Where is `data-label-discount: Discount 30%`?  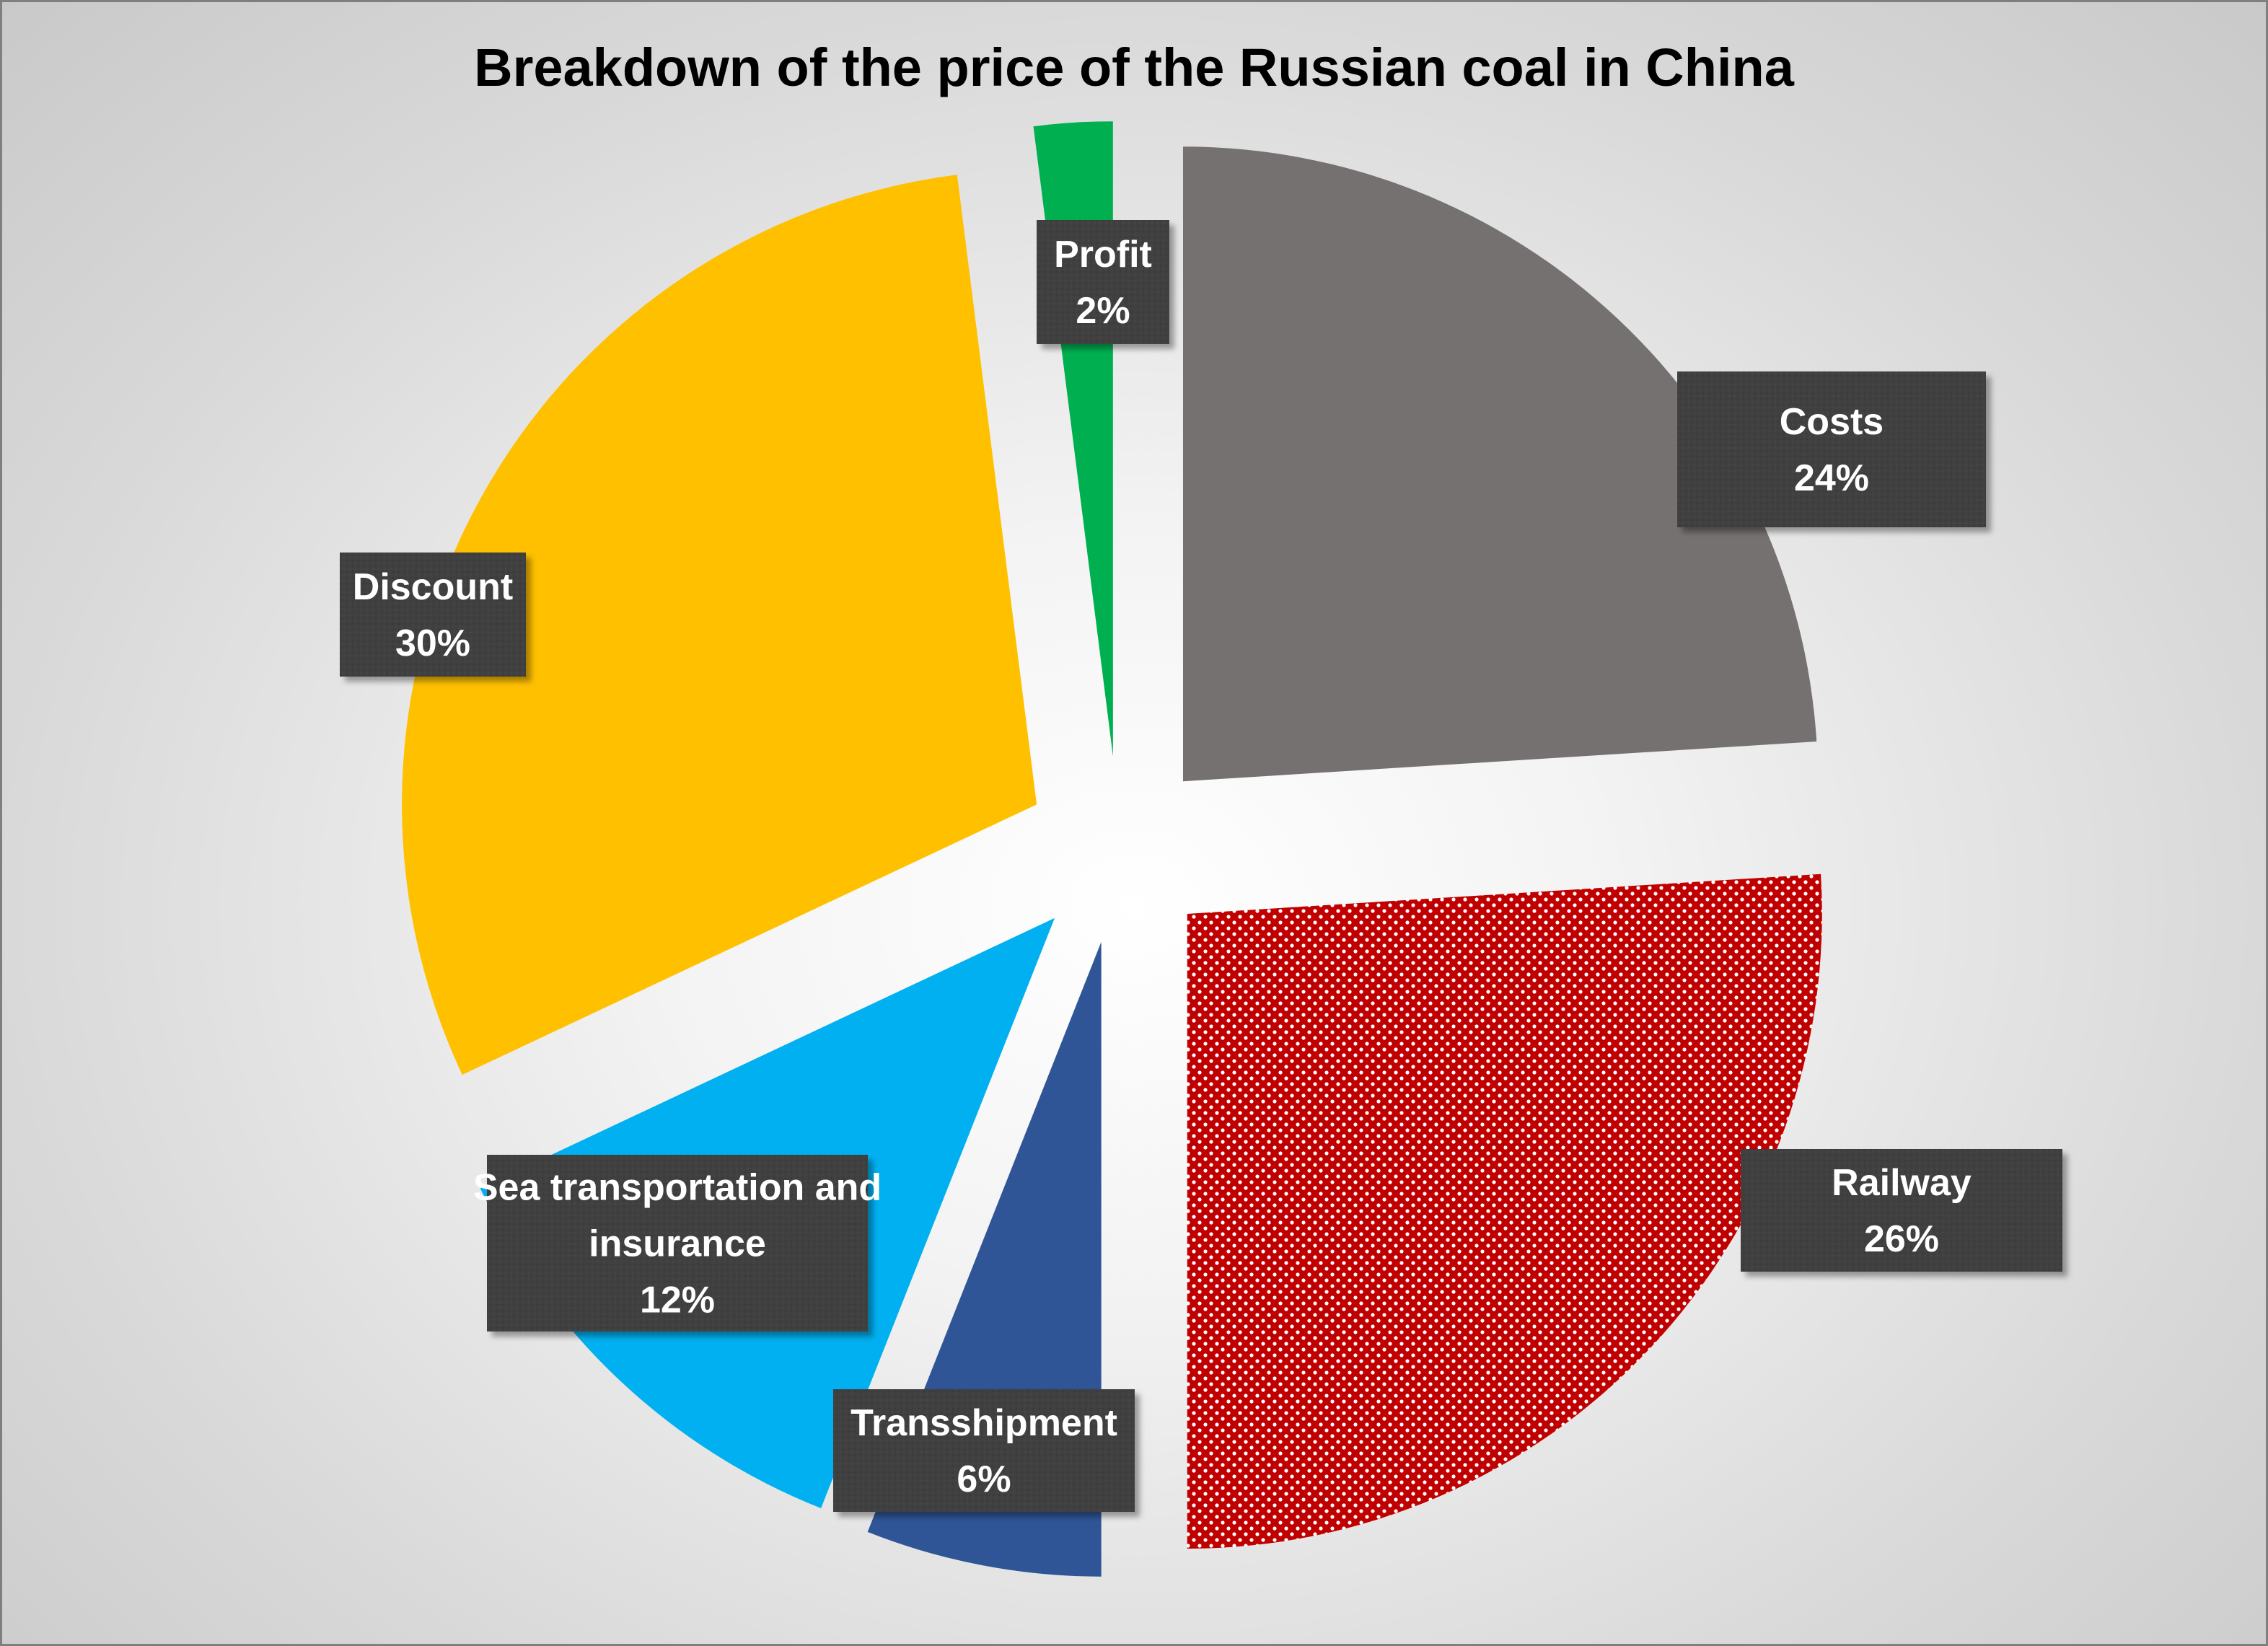
data-label-discount: Discount 30% is located at coordinates (433, 615).